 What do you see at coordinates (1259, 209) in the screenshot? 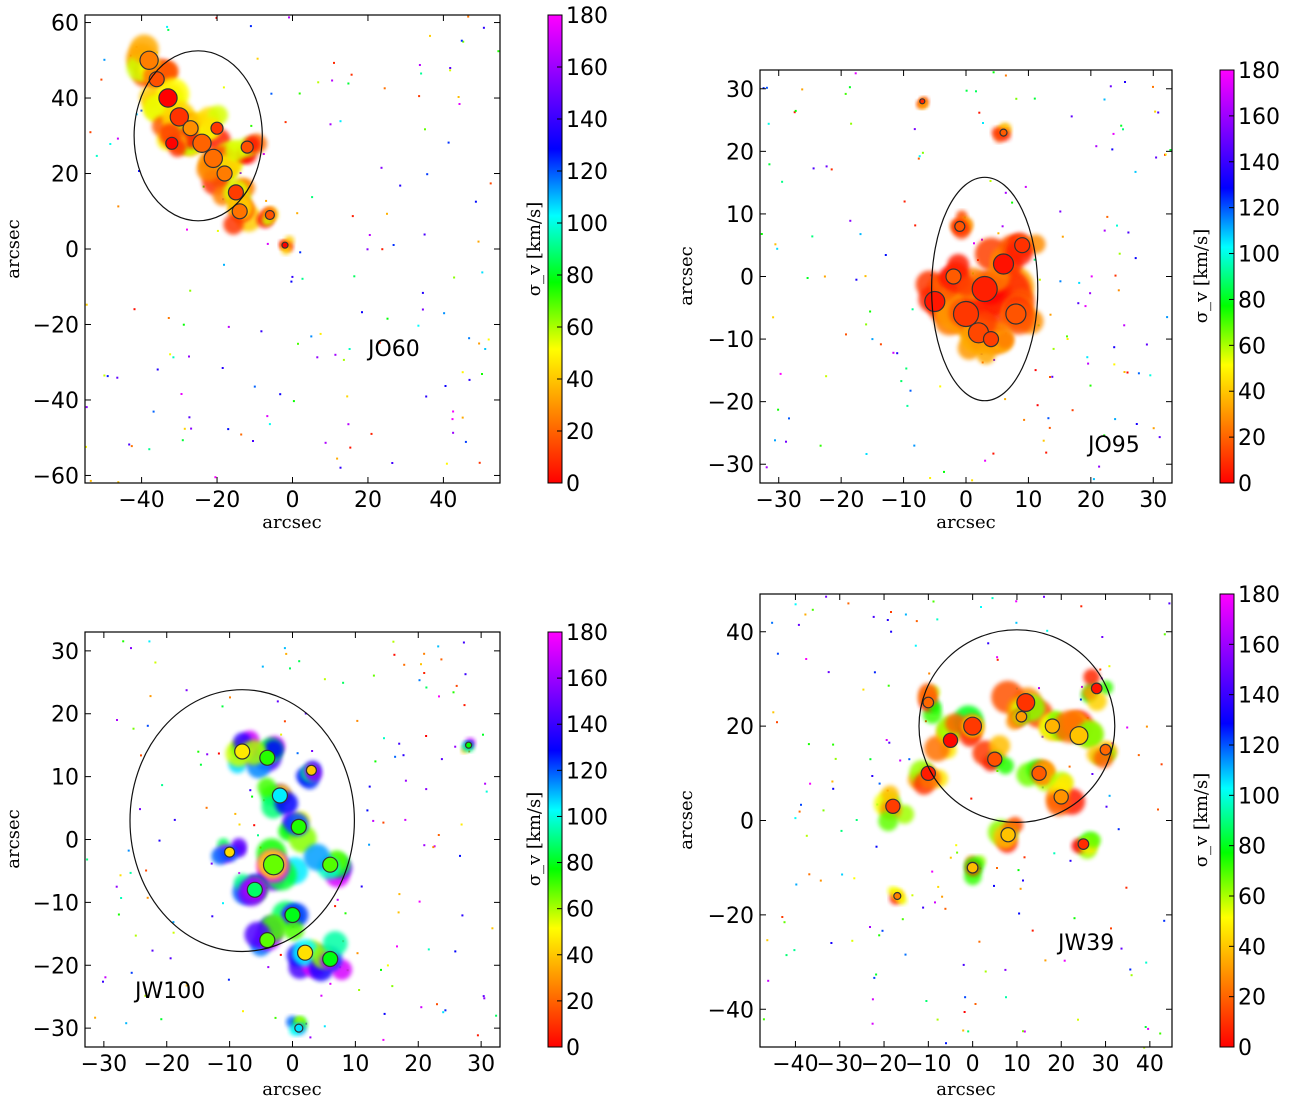
I see `colorbar-tick-label: 120` at bounding box center [1259, 209].